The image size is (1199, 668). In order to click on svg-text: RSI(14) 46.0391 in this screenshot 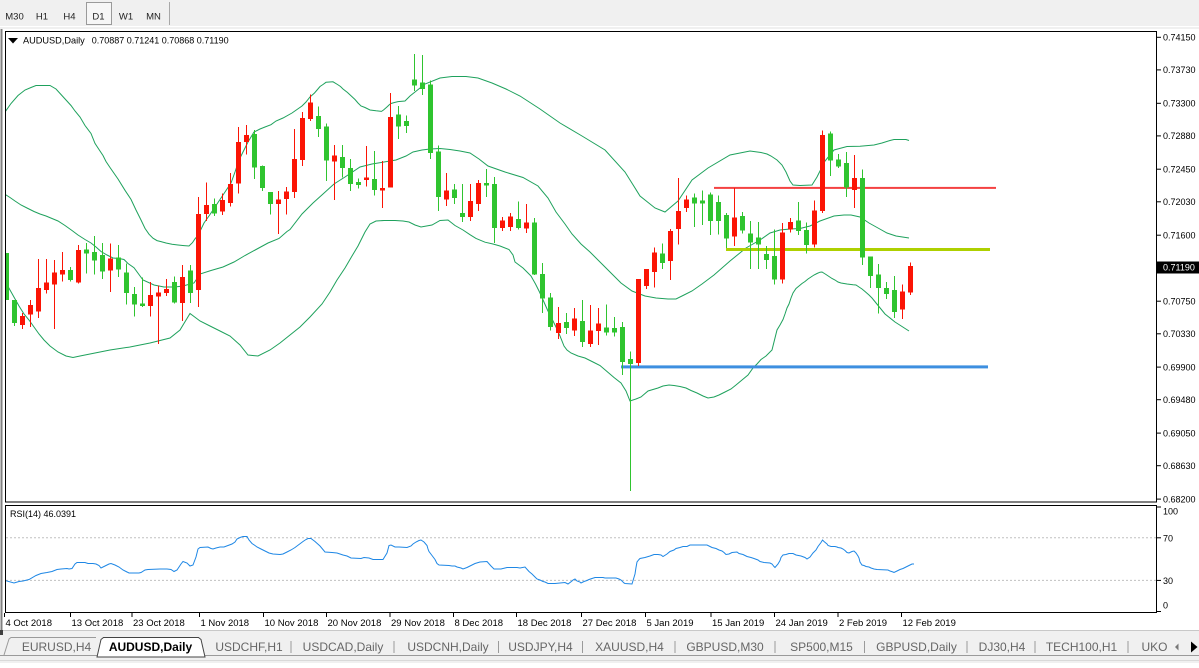, I will do `click(43, 514)`.